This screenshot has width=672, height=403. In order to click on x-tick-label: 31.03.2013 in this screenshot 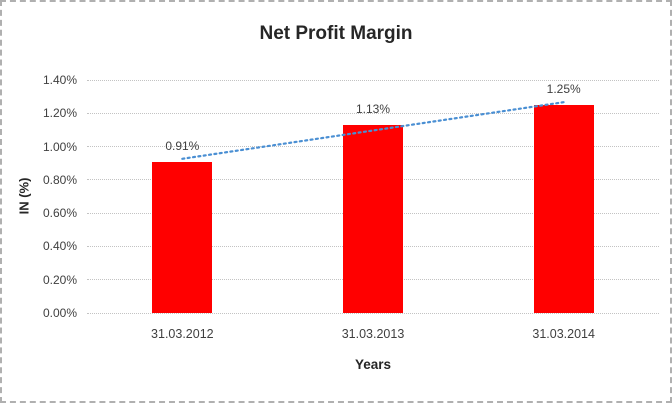, I will do `click(373, 334)`.